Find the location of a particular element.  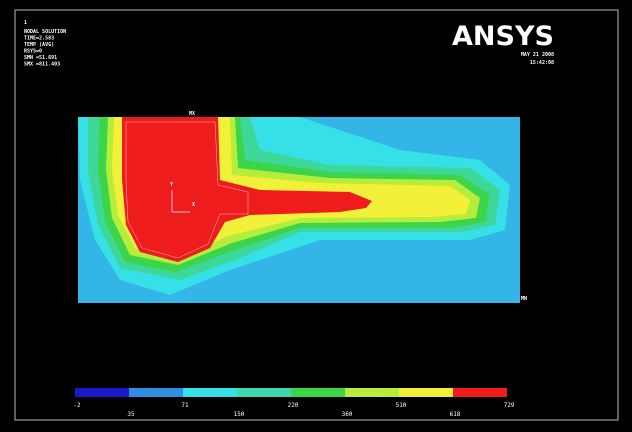

legend-label: 510 is located at coordinates (401, 405).